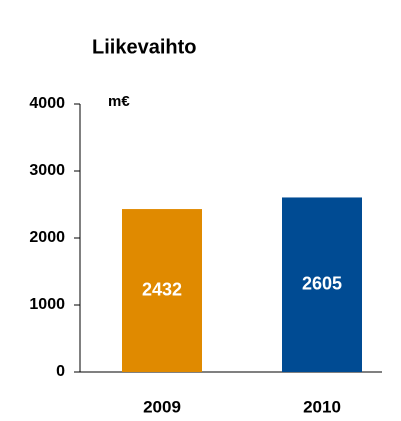 This screenshot has width=401, height=421. What do you see at coordinates (162, 406) in the screenshot?
I see `x-tick-label: 2009` at bounding box center [162, 406].